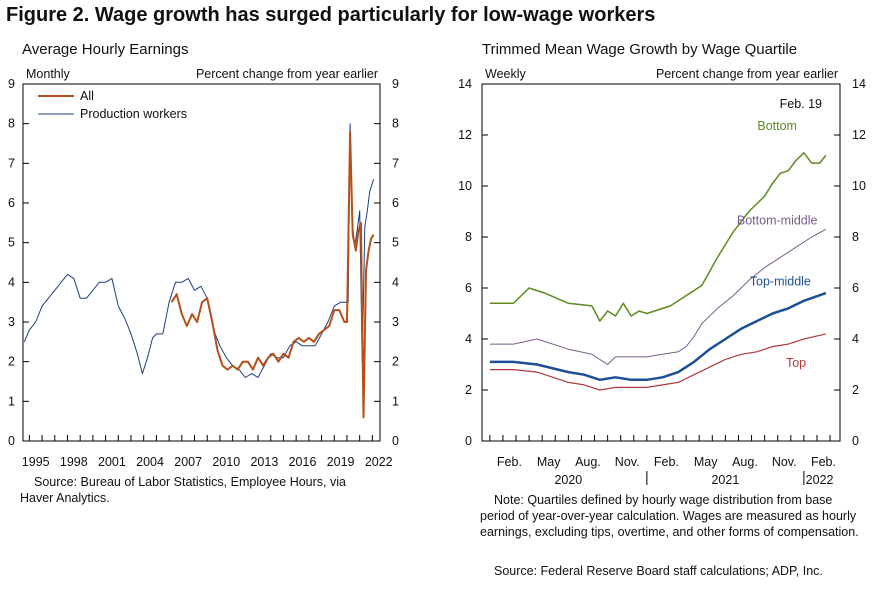 Image resolution: width=885 pixels, height=601 pixels. I want to click on left-y-tick-label: 3, so click(11, 322).